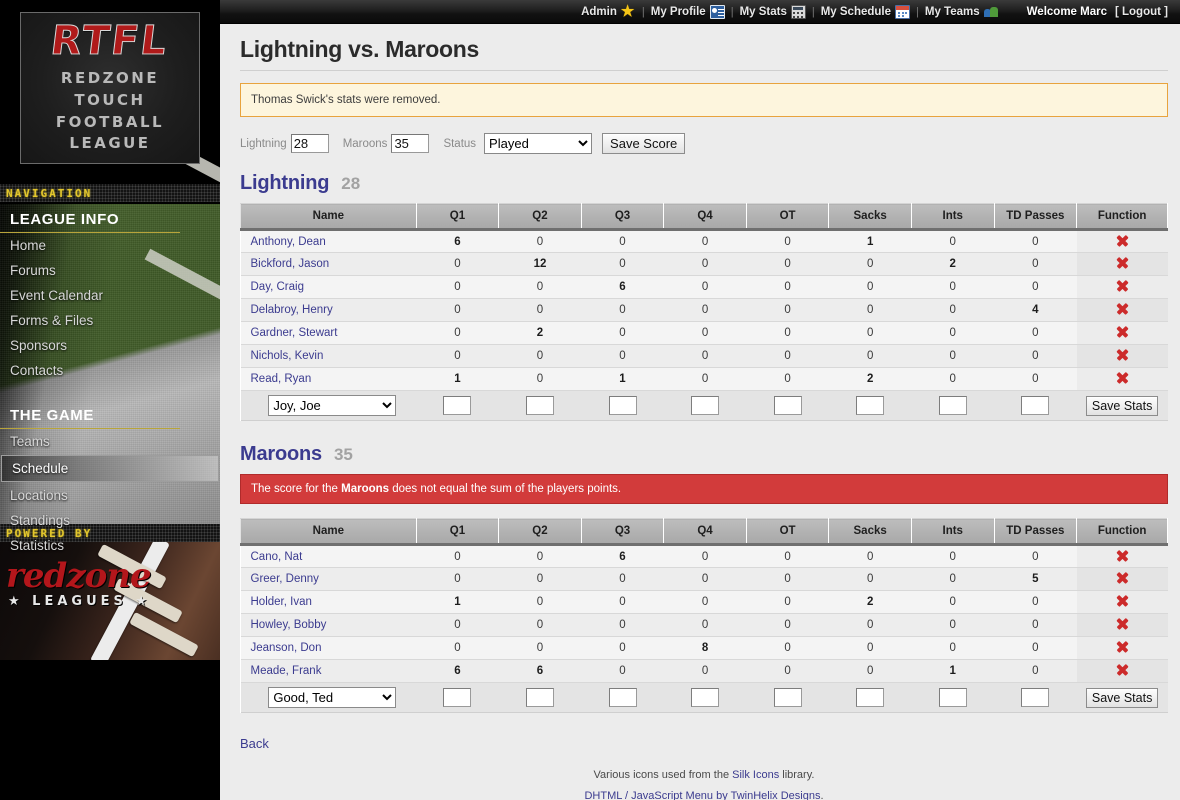 The image size is (1180, 800). I want to click on sidebar-item-locations: Locations, so click(39, 495).